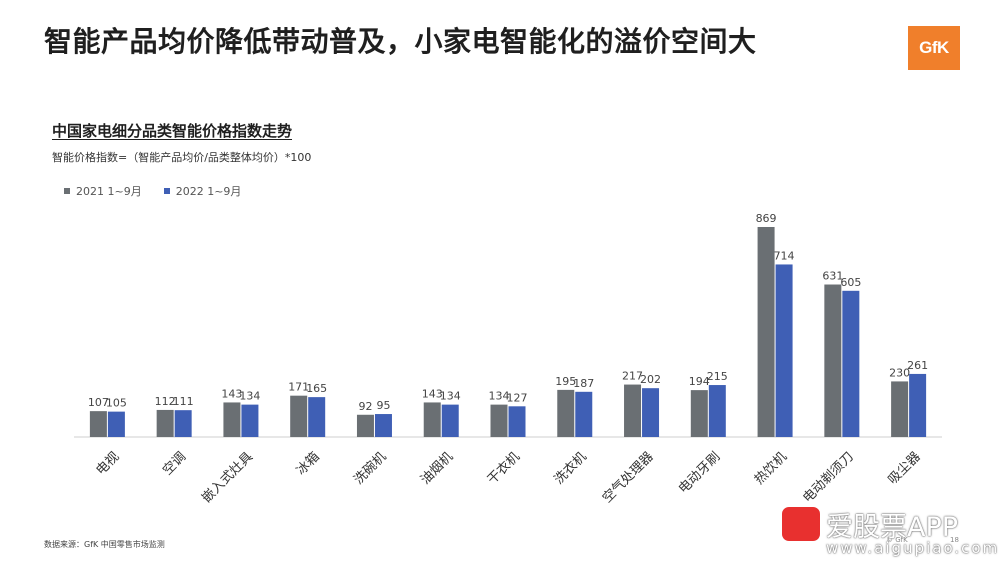 This screenshot has height=563, width=1000. What do you see at coordinates (828, 477) in the screenshot?
I see `category-tick-label: 电动剃须刀` at bounding box center [828, 477].